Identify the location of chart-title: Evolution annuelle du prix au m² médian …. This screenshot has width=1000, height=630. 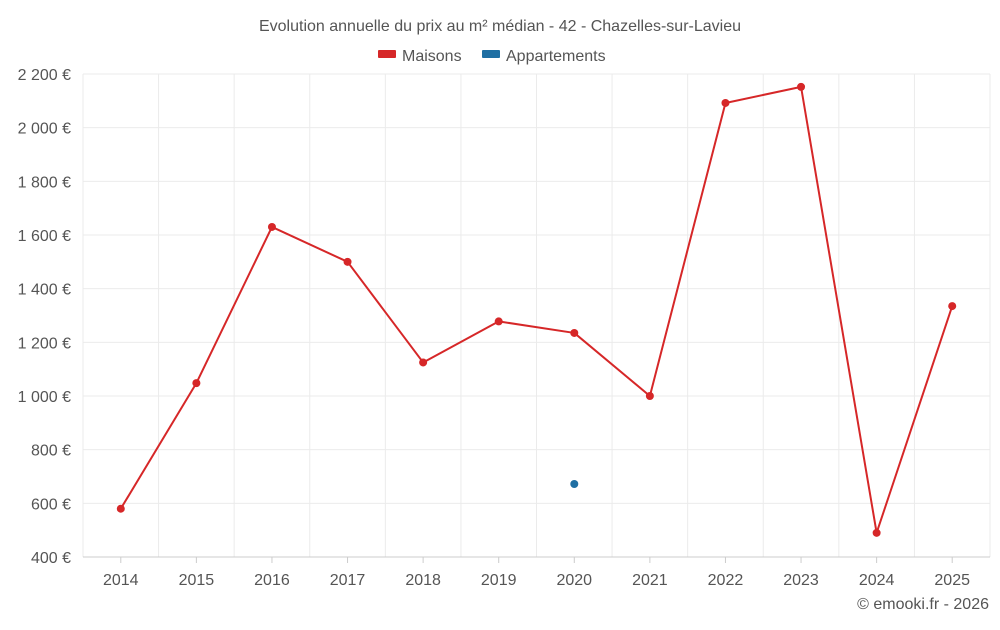
(500, 26).